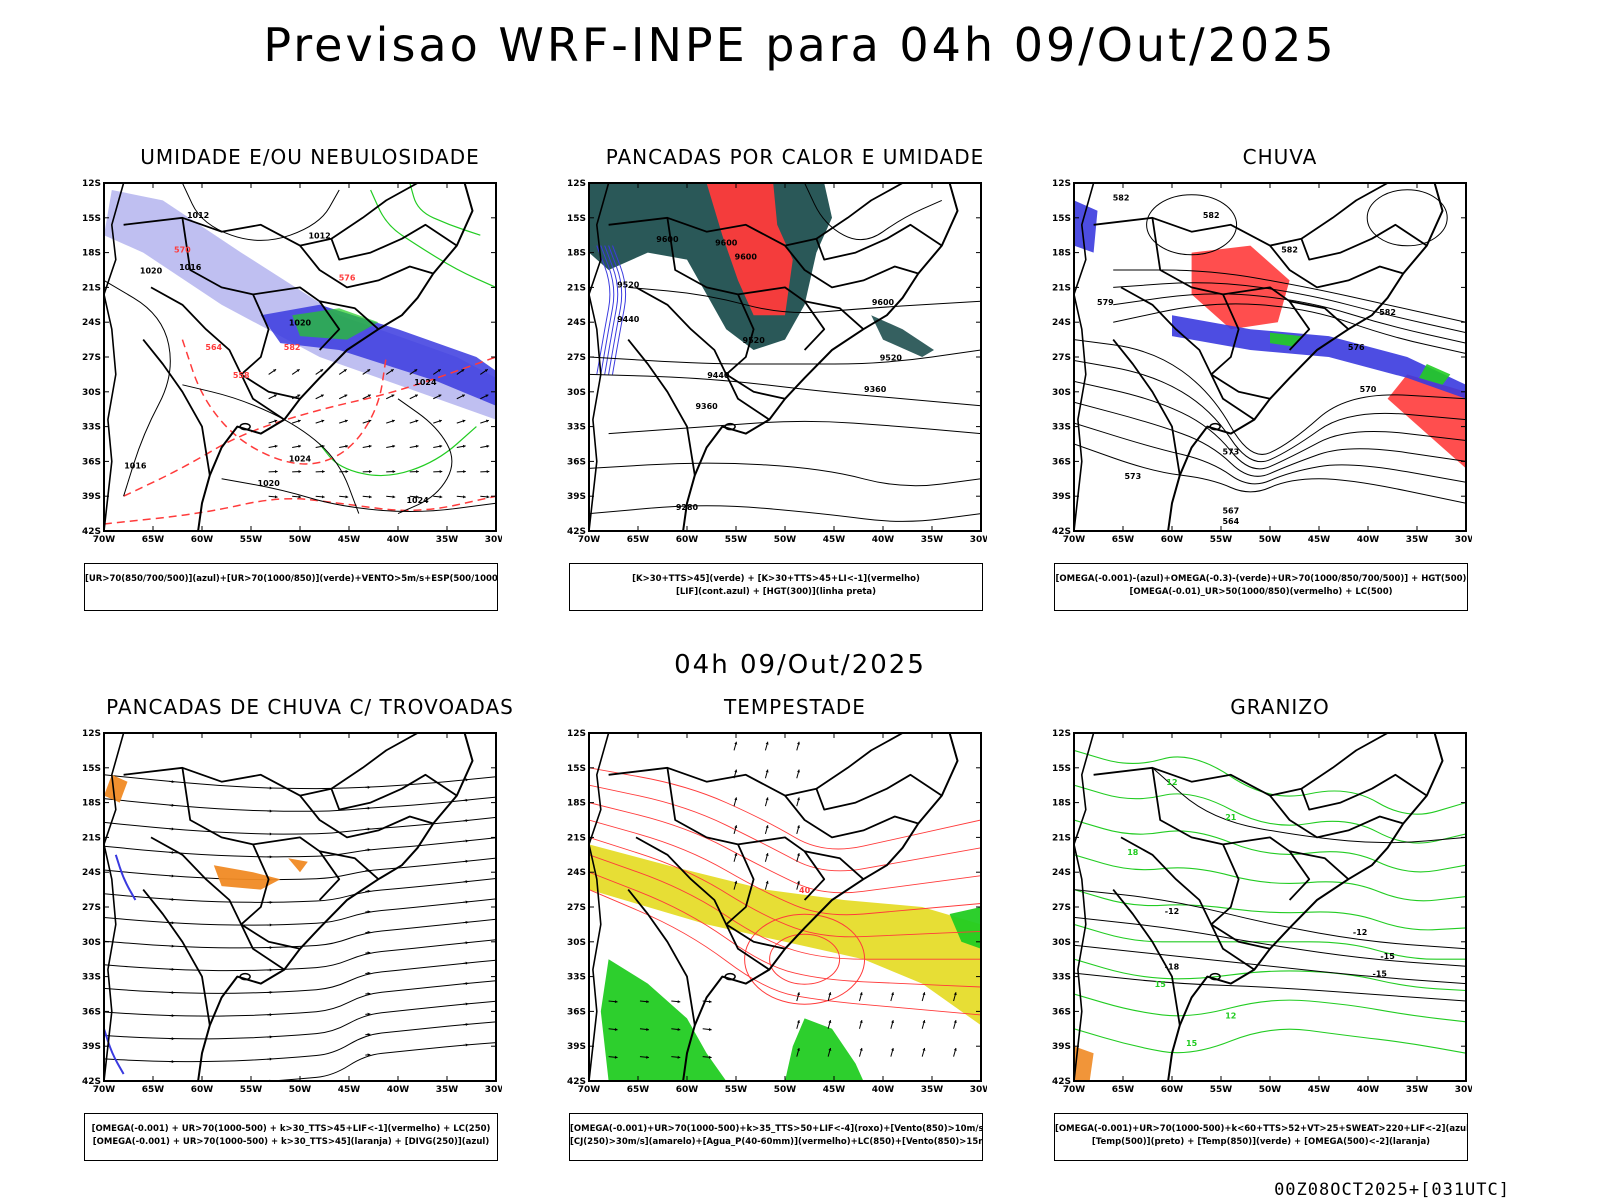  Describe the element at coordinates (576, 219) in the screenshot. I see `lat-tick-label: 15S` at that location.